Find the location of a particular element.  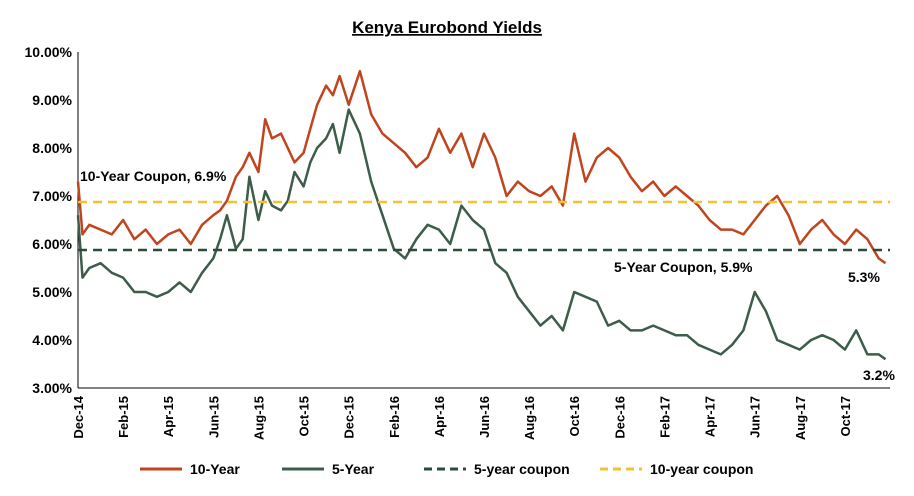

legend-label: 10-year coupon is located at coordinates (701, 469).